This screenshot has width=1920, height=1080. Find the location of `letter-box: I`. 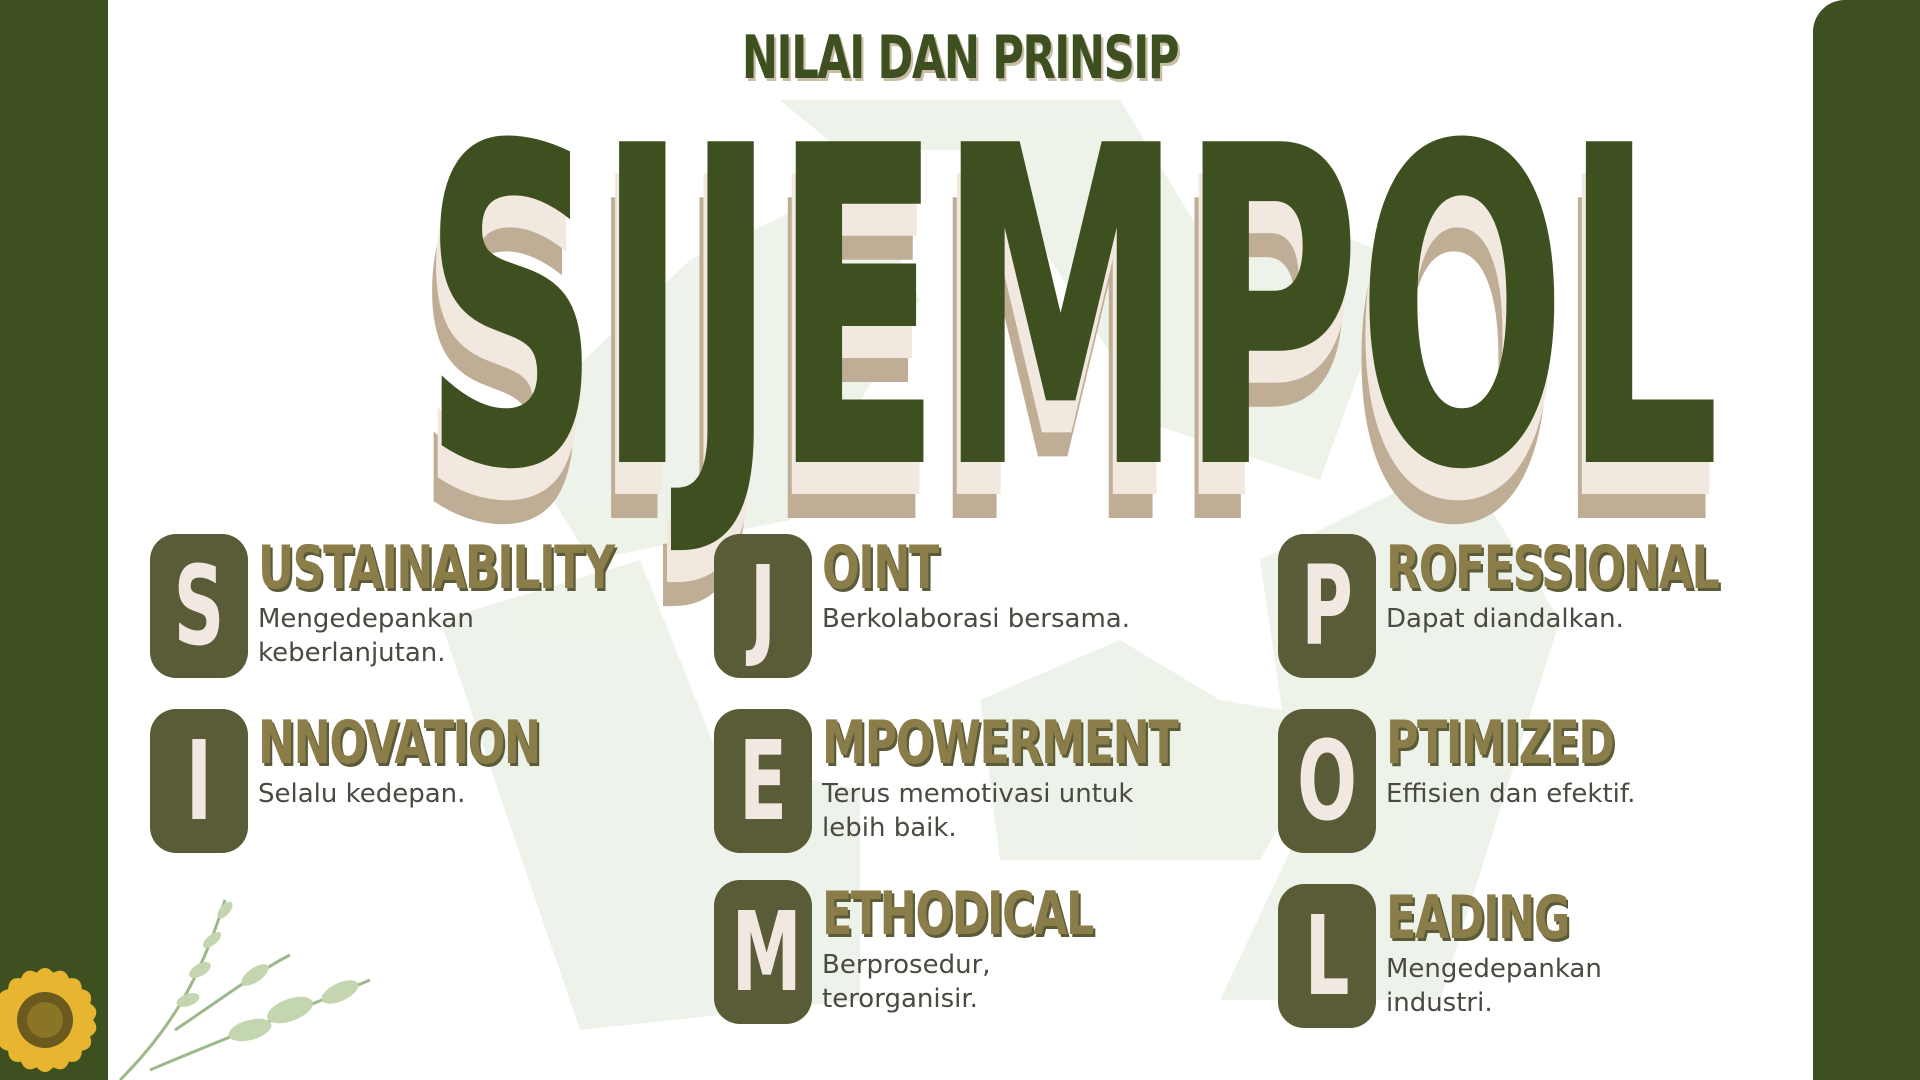

letter-box: I is located at coordinates (199, 781).